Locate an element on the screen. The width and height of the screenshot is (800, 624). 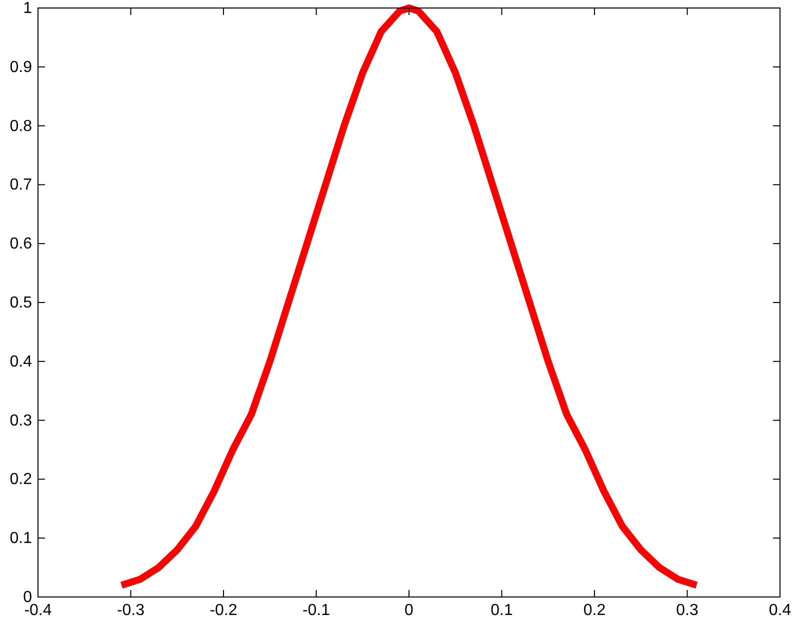
x-tick-label: -0.3 is located at coordinates (130, 610).